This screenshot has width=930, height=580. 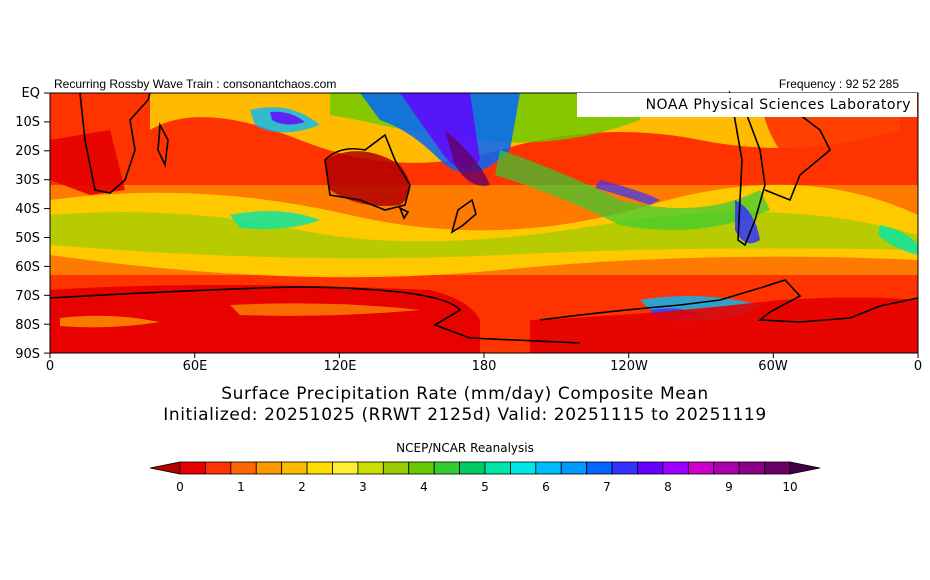 I want to click on colorbar-arrow-high, so click(x=805, y=468).